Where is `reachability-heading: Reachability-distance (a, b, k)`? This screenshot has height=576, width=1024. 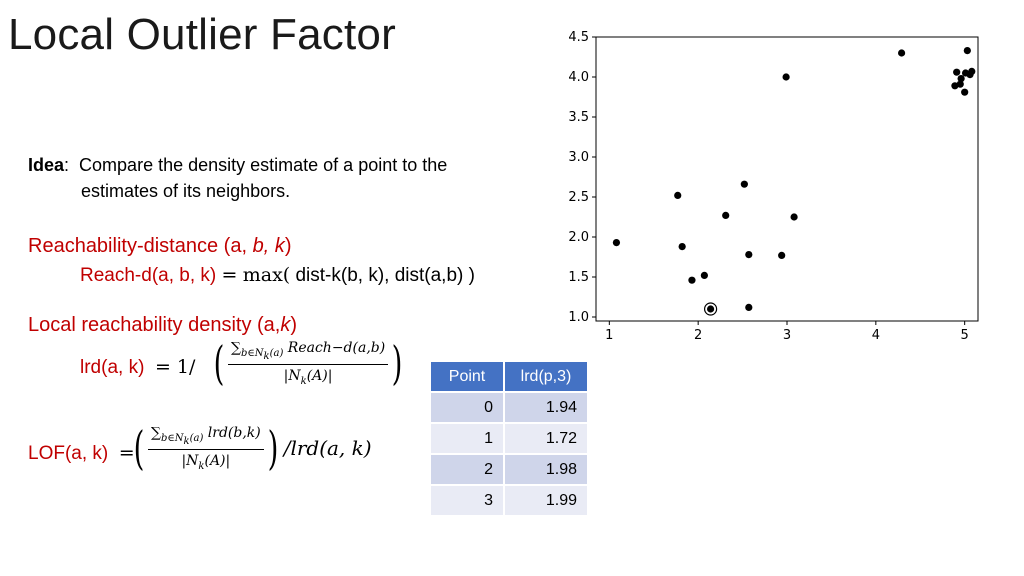
reachability-heading: Reachability-distance (a, b, k) is located at coordinates (159, 246).